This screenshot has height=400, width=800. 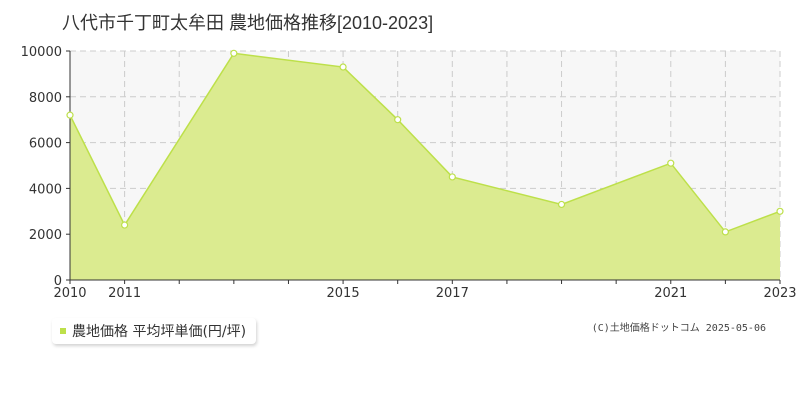 I want to click on y-tick-label: 8000, so click(x=45, y=98).